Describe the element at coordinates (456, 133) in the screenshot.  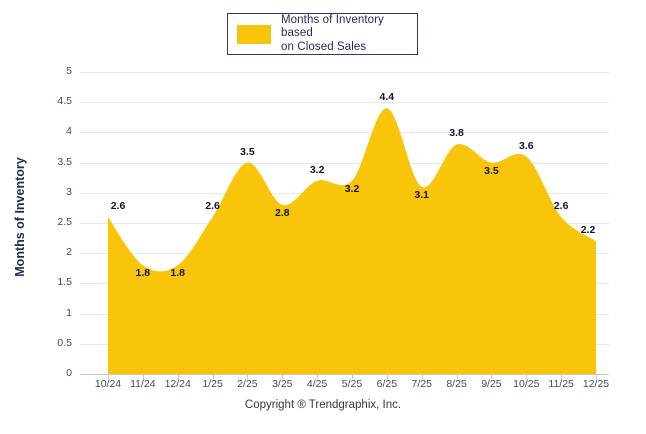
I see `data-point-label: 3.8` at that location.